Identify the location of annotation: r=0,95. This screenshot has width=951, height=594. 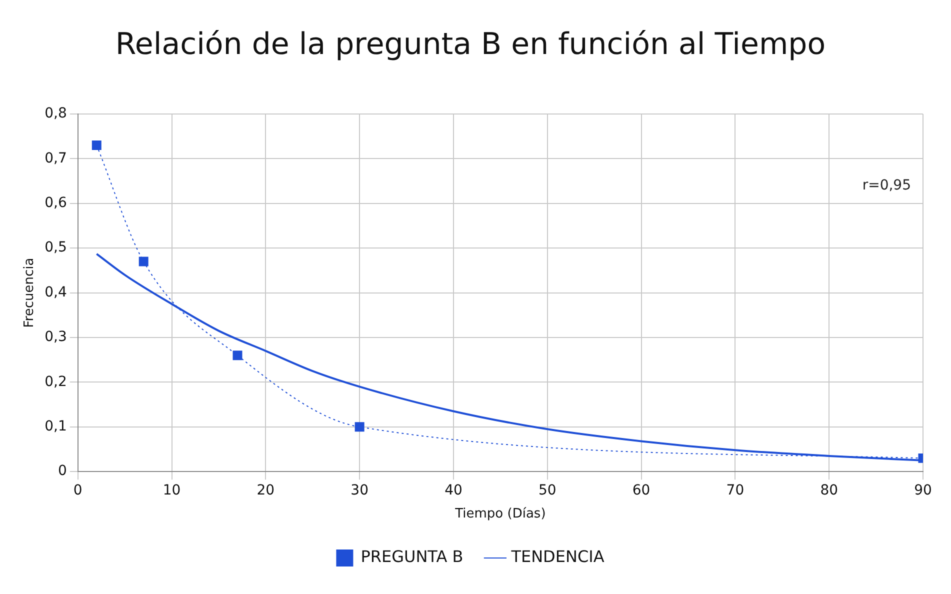
(886, 186).